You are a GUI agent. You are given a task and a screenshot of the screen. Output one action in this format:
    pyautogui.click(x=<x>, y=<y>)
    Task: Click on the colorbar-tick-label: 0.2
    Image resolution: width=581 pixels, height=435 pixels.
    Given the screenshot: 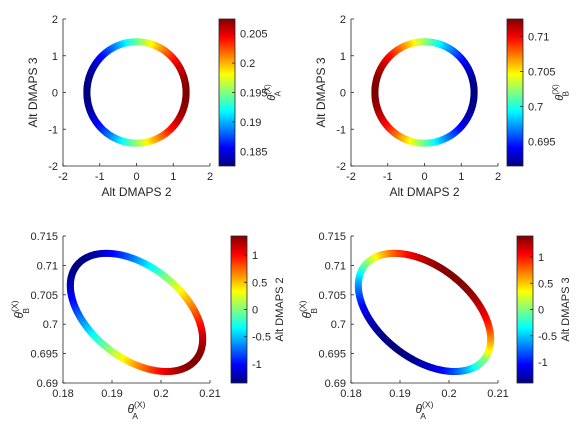 What is the action you would take?
    pyautogui.click(x=247, y=64)
    